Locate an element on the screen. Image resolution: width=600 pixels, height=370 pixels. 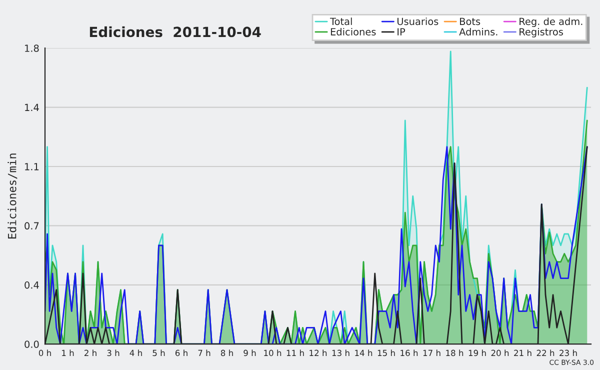
legend-label: Reg. de adm. is located at coordinates (551, 22).